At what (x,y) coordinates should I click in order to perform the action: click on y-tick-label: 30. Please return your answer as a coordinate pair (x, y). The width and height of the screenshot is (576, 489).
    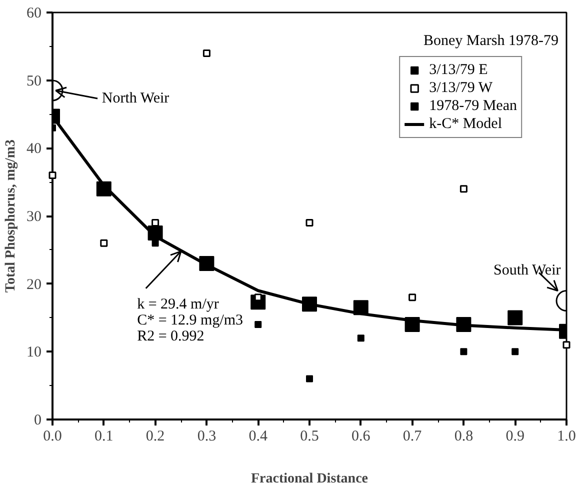
    Looking at the image, I should click on (34, 217).